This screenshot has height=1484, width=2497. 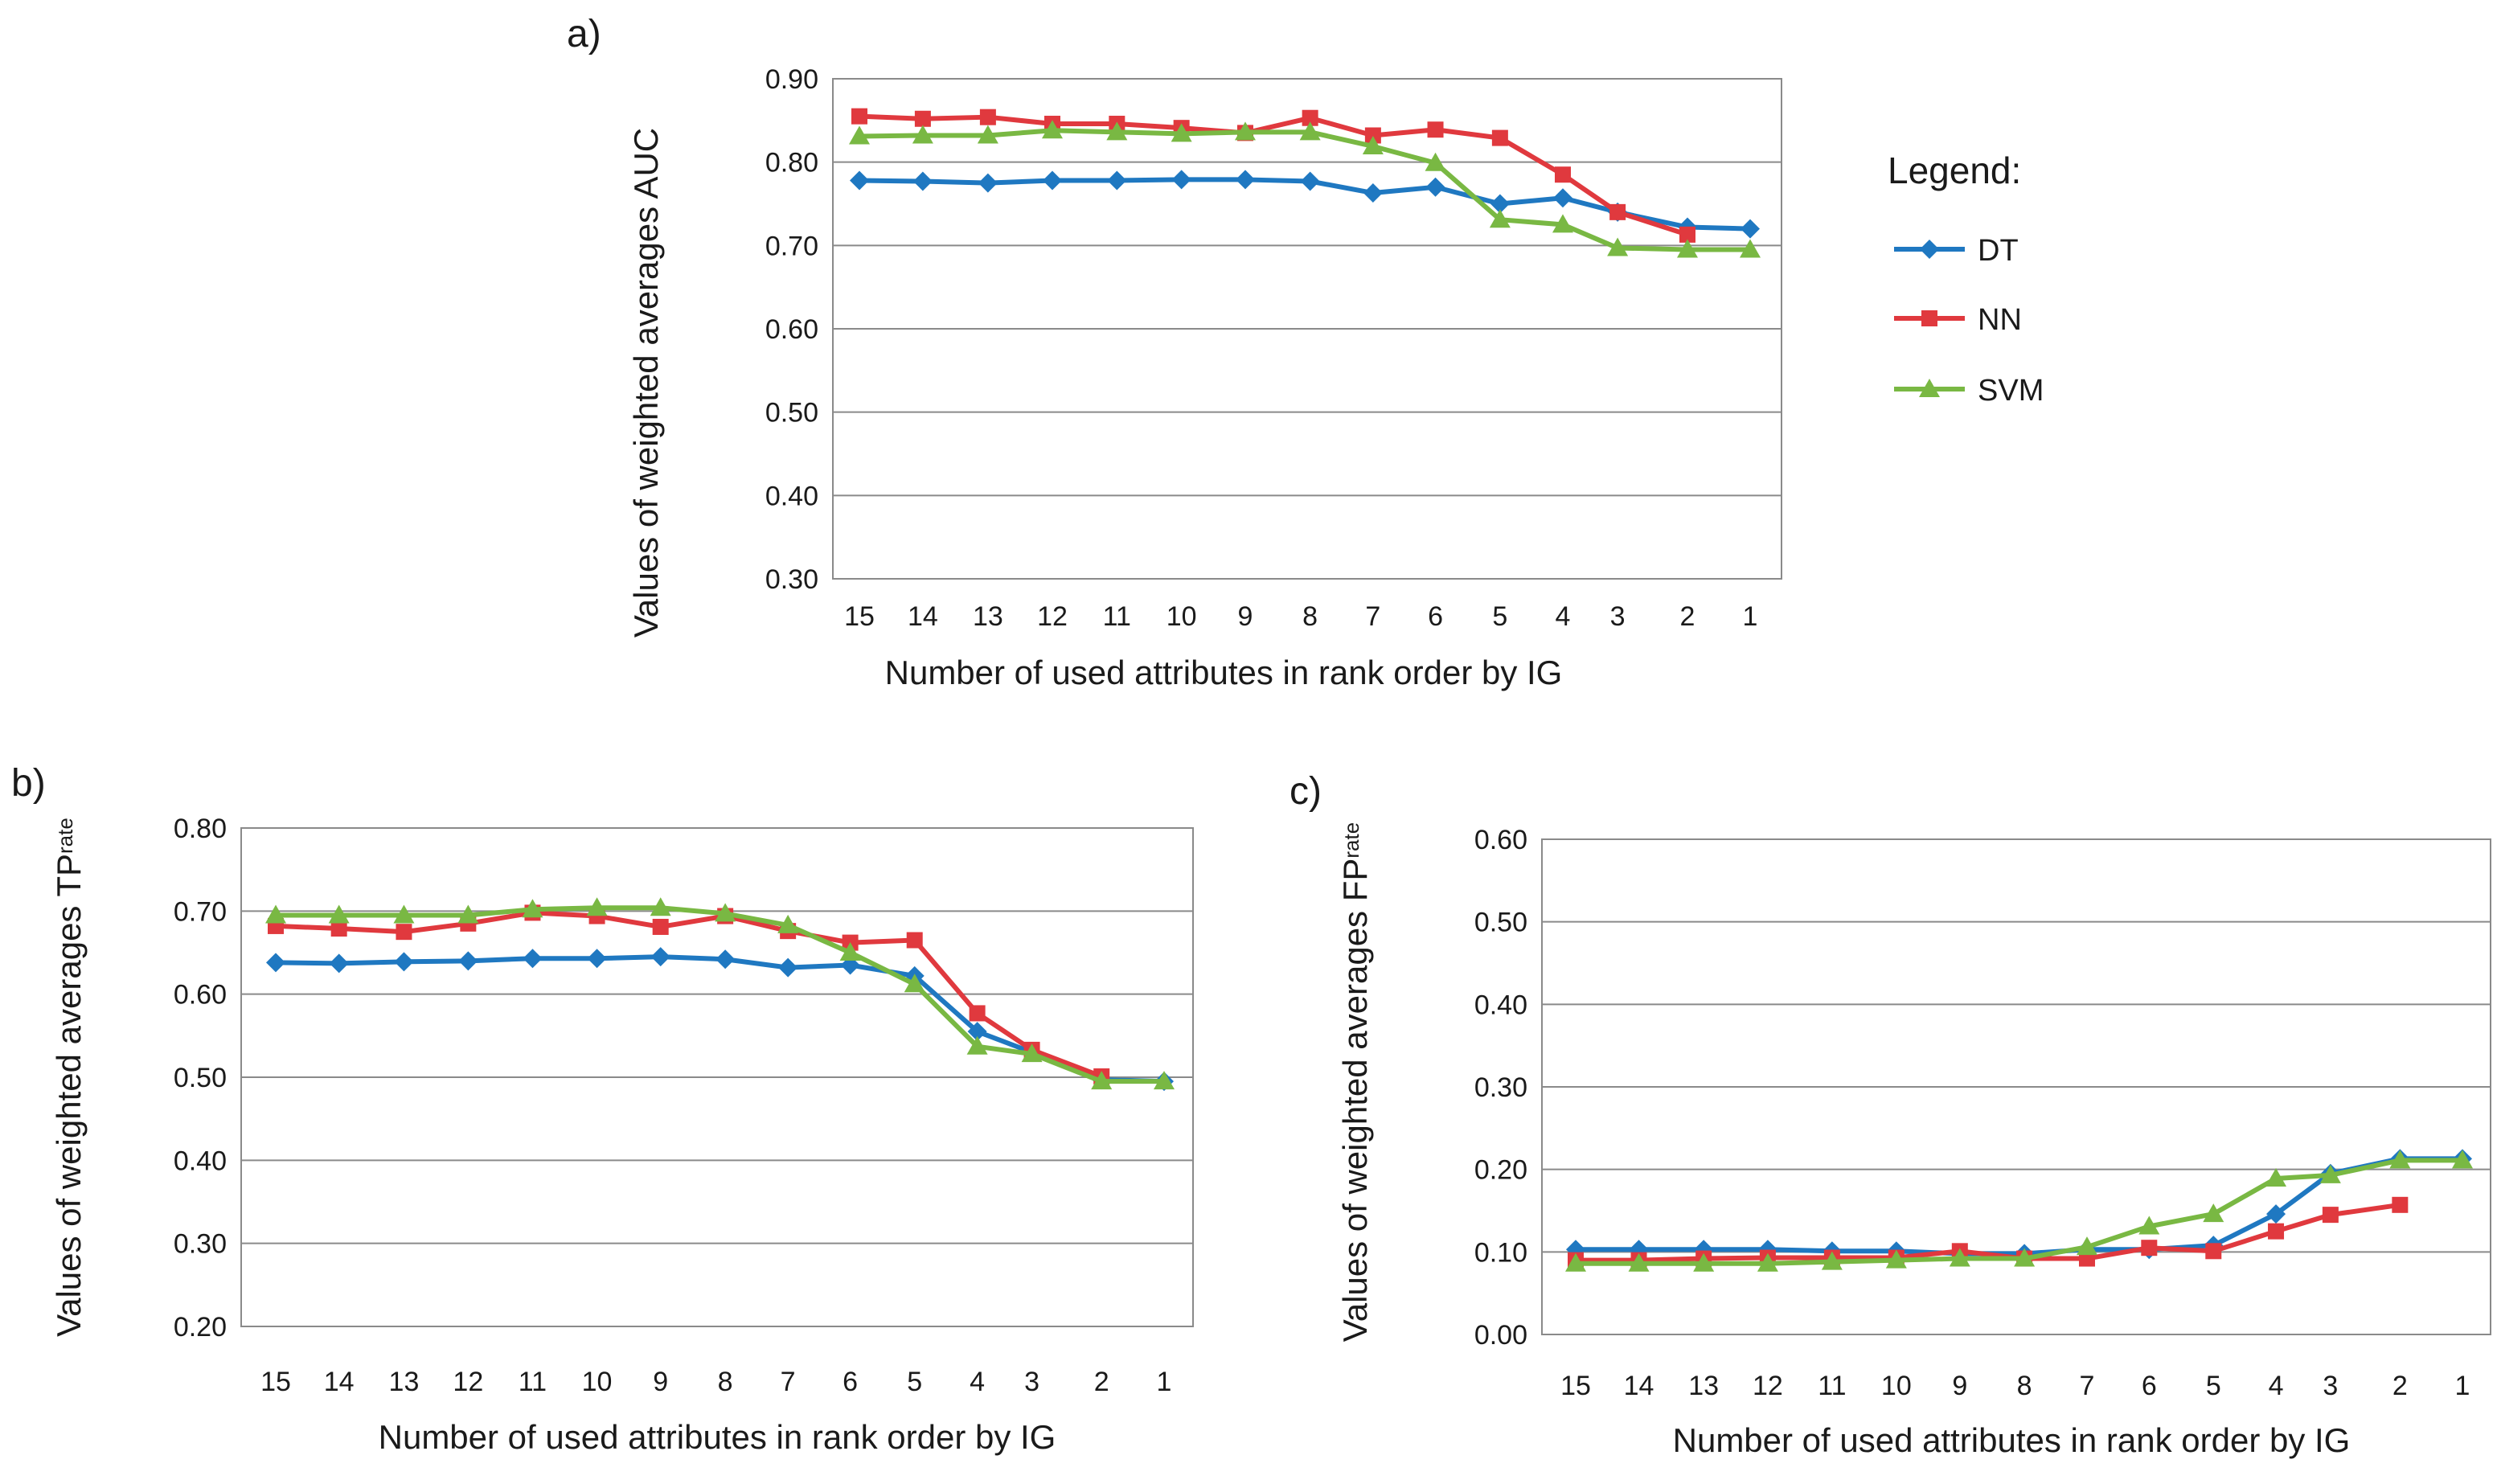 What do you see at coordinates (1306, 792) in the screenshot?
I see `panel-label-c: c)` at bounding box center [1306, 792].